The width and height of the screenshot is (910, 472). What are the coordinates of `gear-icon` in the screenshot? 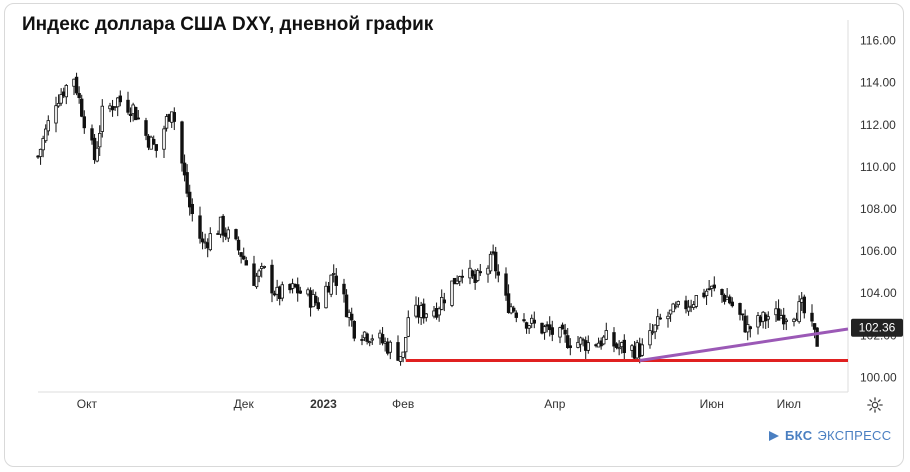 It's located at (875, 405).